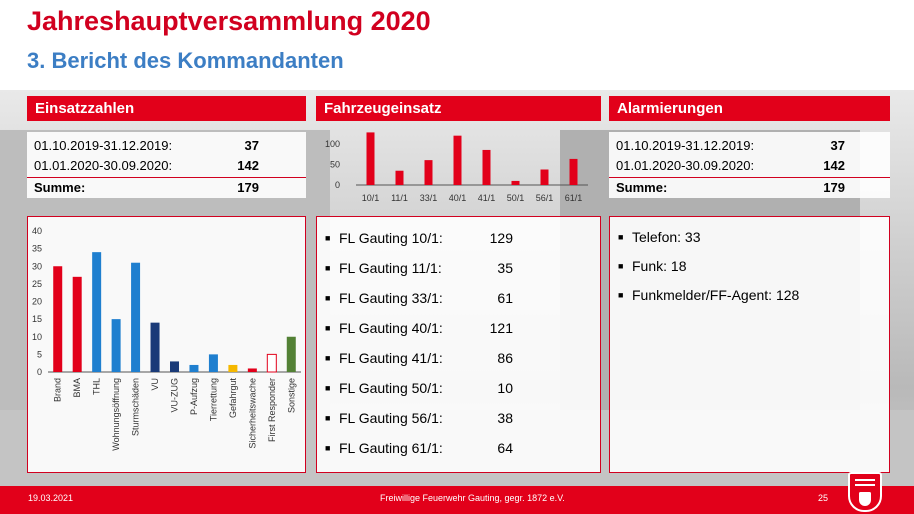  Describe the element at coordinates (213, 399) in the screenshot. I see `x-category-label: Tierrettung` at that location.